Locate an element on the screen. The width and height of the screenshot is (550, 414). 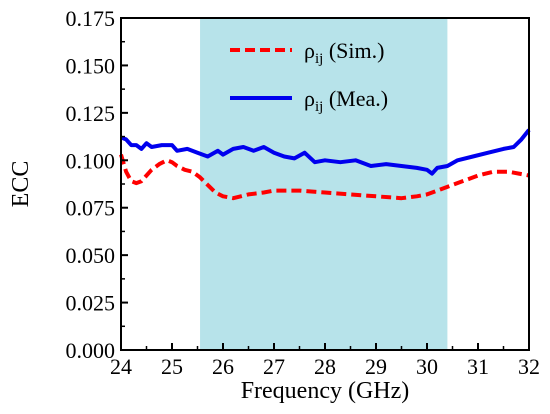
y-tick-label: 0.150 is located at coordinates (91, 65).